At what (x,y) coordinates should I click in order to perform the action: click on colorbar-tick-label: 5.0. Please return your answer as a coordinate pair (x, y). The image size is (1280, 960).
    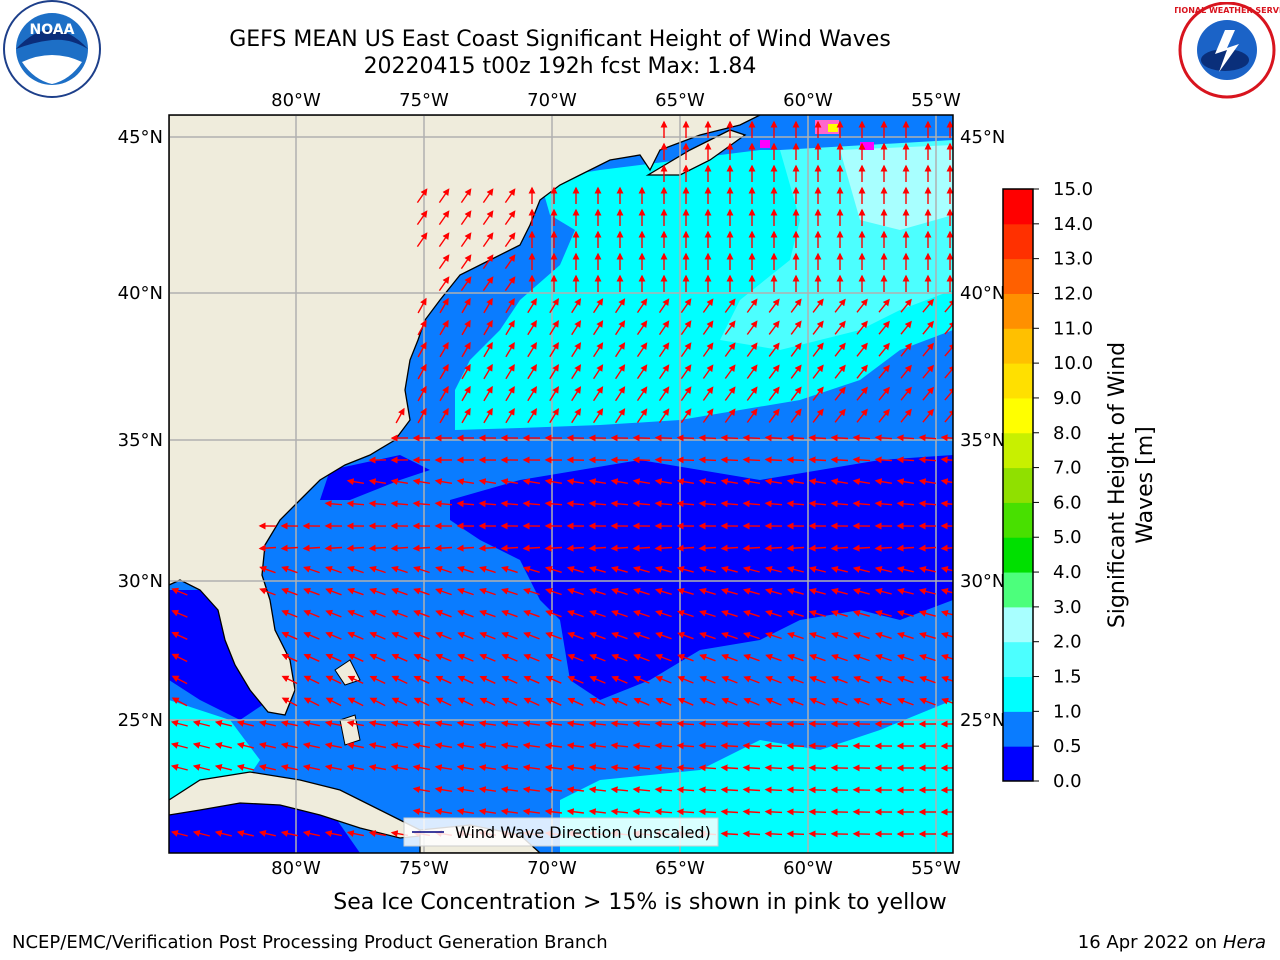
    Looking at the image, I should click on (1067, 537).